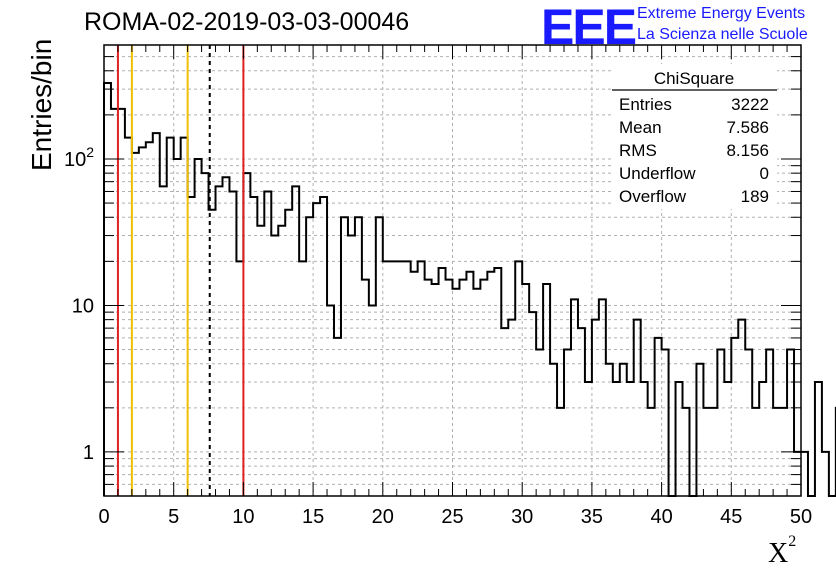 Image resolution: width=836 pixels, height=572 pixels. What do you see at coordinates (792, 541) in the screenshot?
I see `x-axis-label-sup: 2` at bounding box center [792, 541].